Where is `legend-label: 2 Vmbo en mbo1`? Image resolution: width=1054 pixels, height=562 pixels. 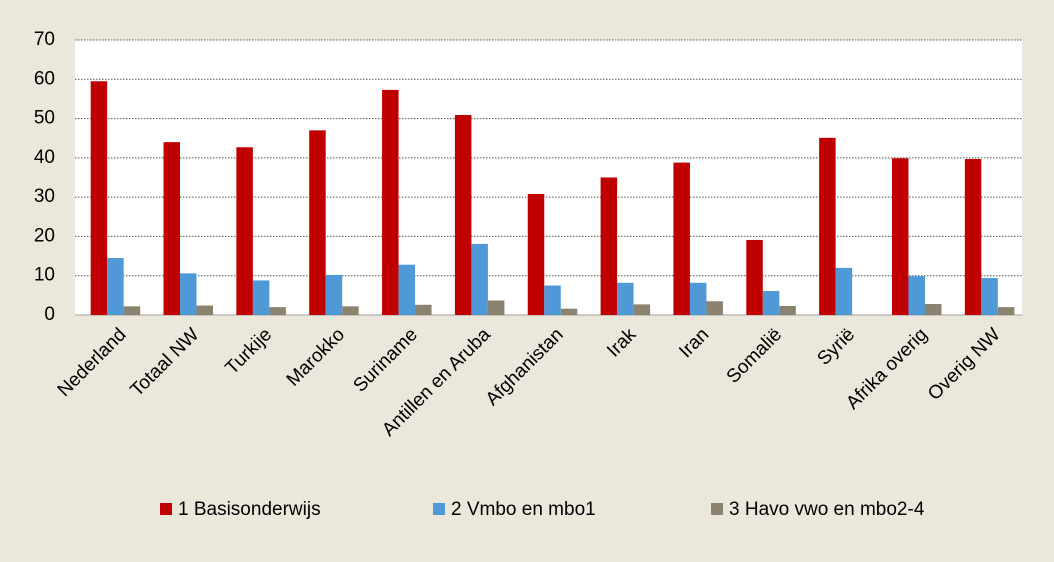
legend-label: 2 Vmbo en mbo1 is located at coordinates (523, 509).